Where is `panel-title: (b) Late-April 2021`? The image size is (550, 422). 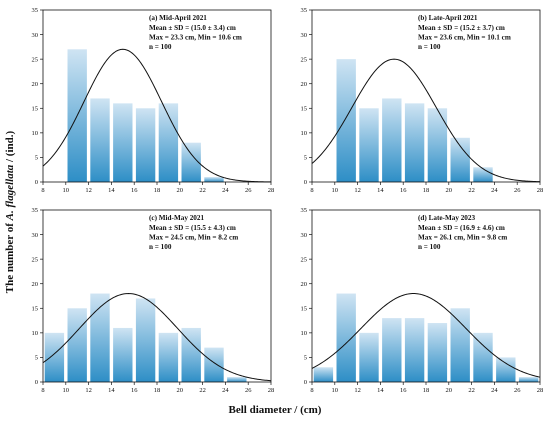 panel-title: (b) Late-April 2021 is located at coordinates (448, 18).